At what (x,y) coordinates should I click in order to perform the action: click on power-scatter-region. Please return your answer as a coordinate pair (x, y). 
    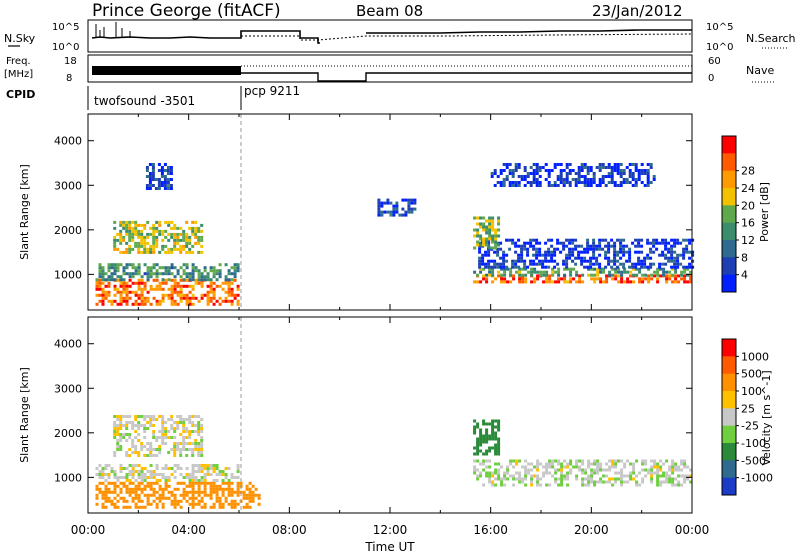
    Looking at the image, I should click on (573, 175).